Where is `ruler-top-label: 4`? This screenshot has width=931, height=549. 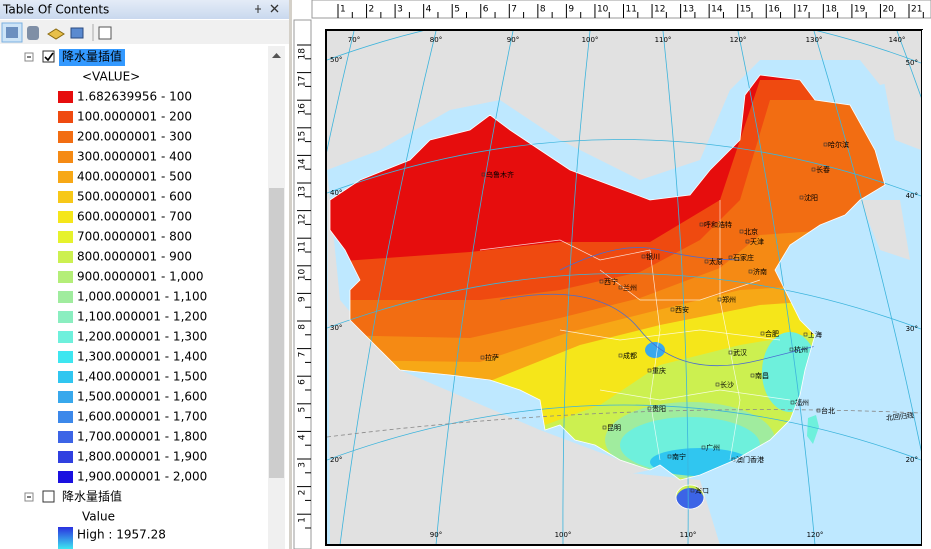 ruler-top-label: 4 is located at coordinates (429, 10).